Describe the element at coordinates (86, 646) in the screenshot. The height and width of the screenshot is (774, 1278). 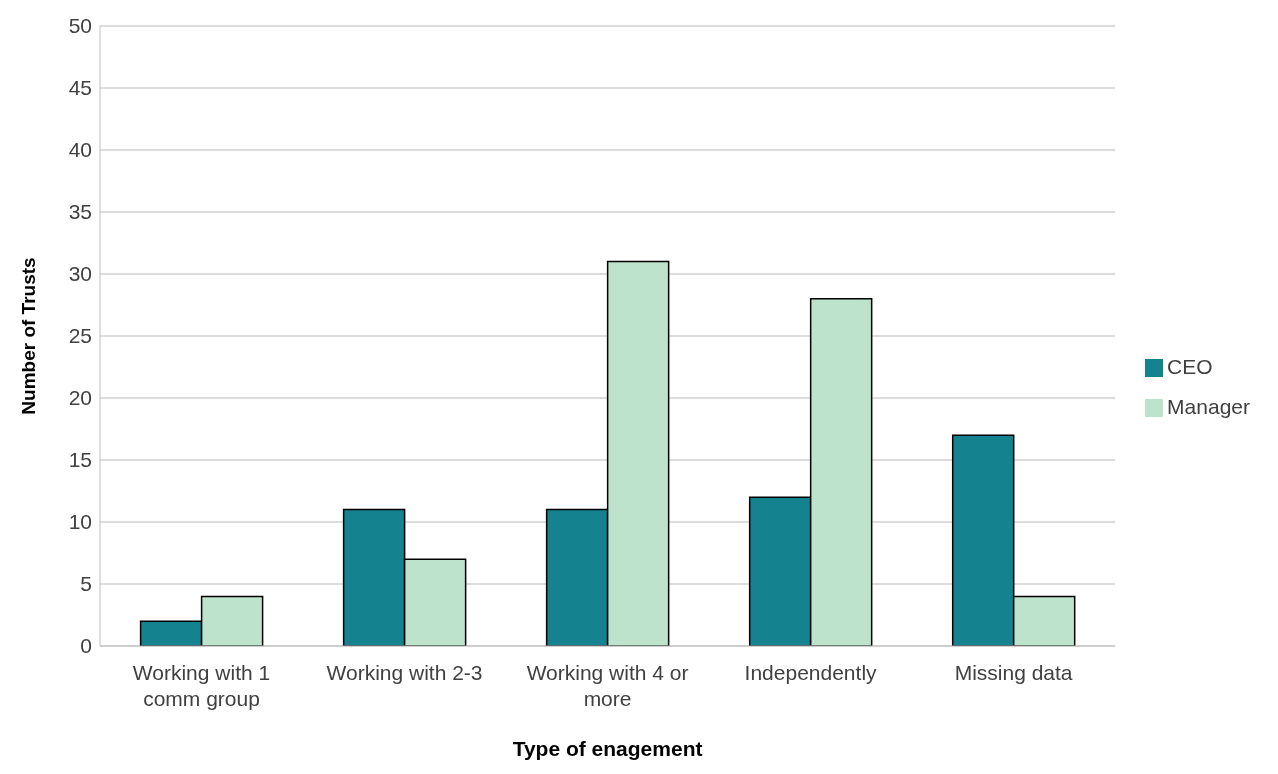
I see `y-tick-label: 0` at that location.